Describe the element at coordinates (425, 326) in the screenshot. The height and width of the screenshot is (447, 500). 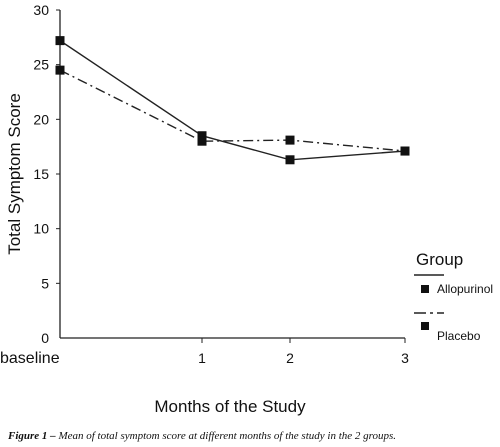
I see `legend-marker-placebo` at that location.